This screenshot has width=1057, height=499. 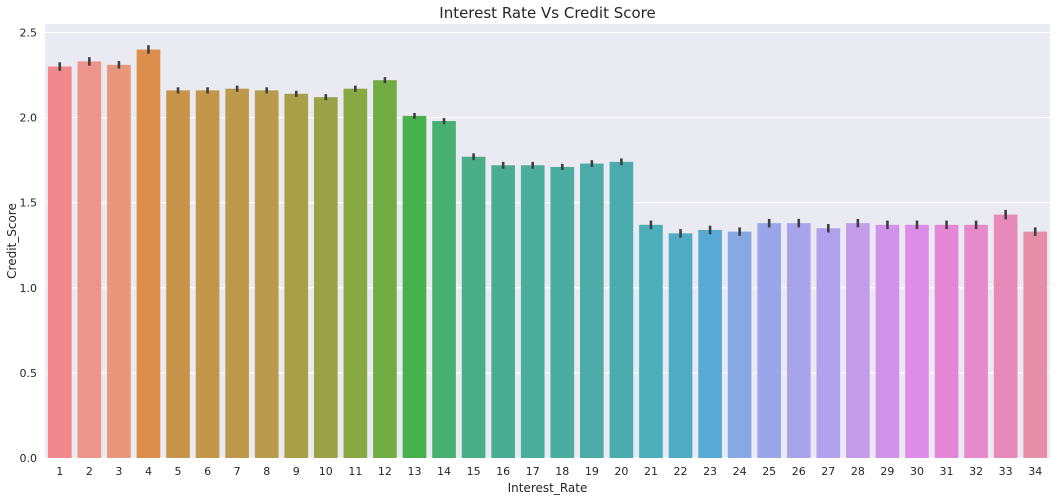 What do you see at coordinates (947, 471) in the screenshot?
I see `x-tick-label: 31` at bounding box center [947, 471].